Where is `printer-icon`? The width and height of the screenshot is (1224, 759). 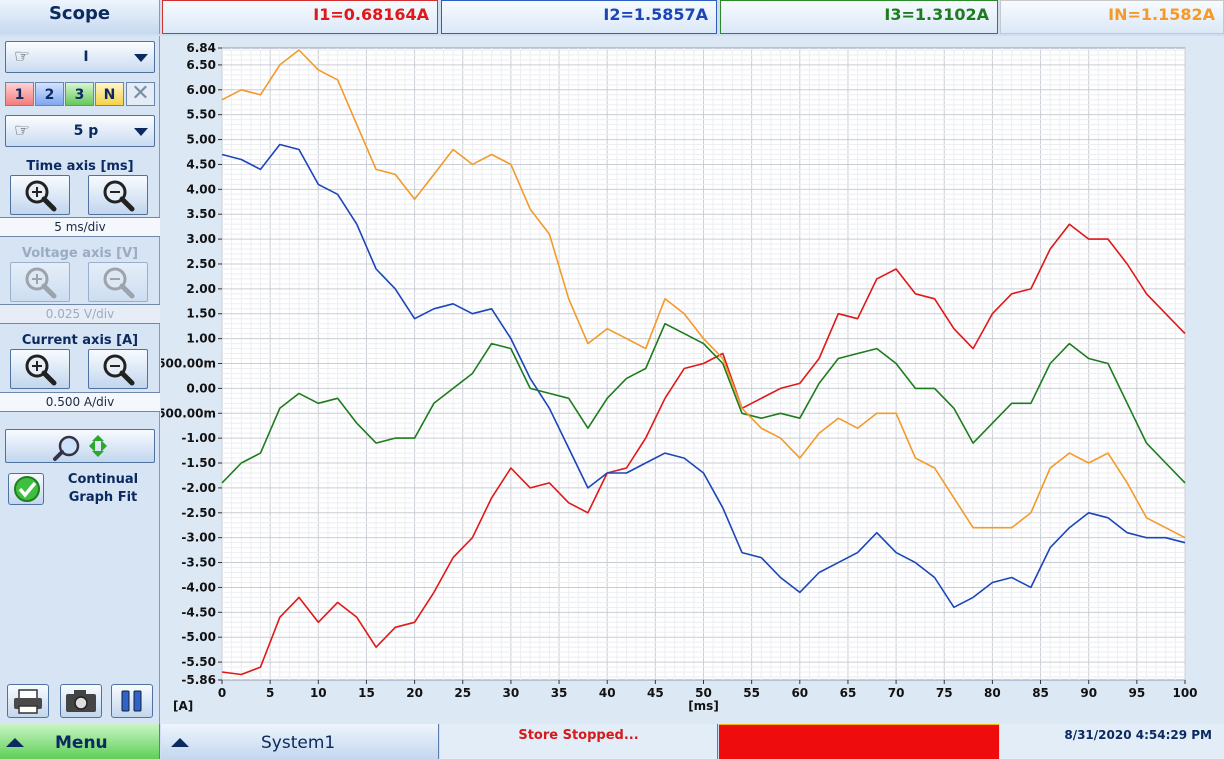
printer-icon is located at coordinates (28, 701).